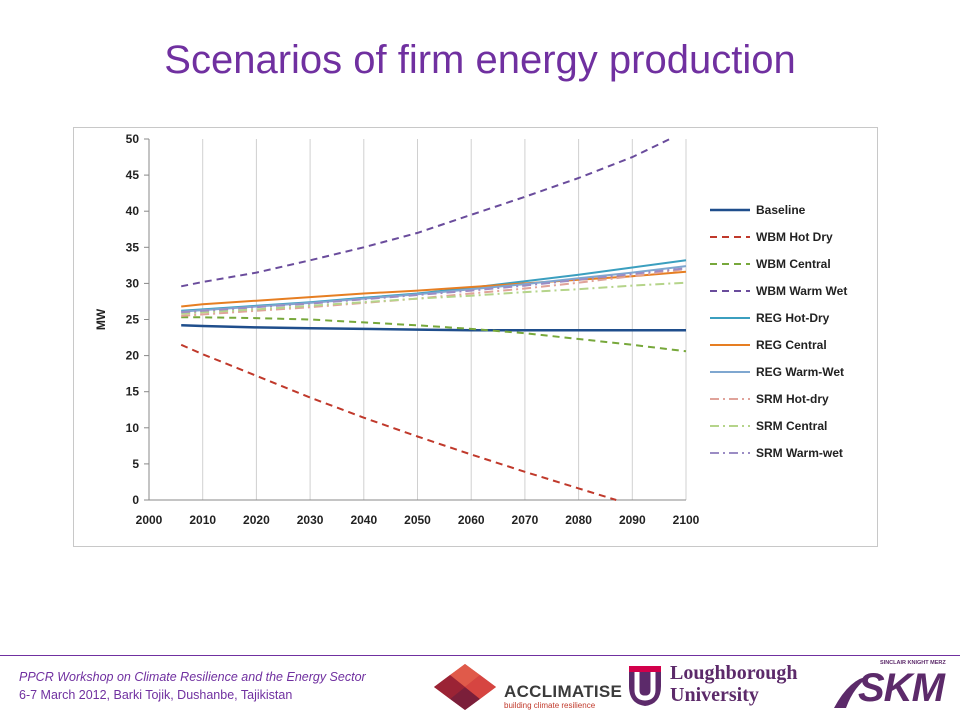  What do you see at coordinates (133, 356) in the screenshot?
I see `y-tick-label: 20` at bounding box center [133, 356].